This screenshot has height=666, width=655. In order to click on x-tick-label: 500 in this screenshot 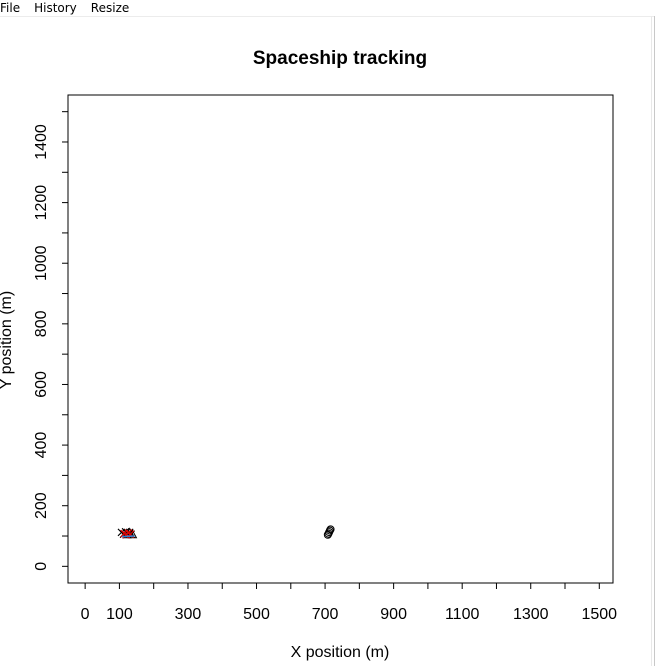, I will do `click(256, 614)`.